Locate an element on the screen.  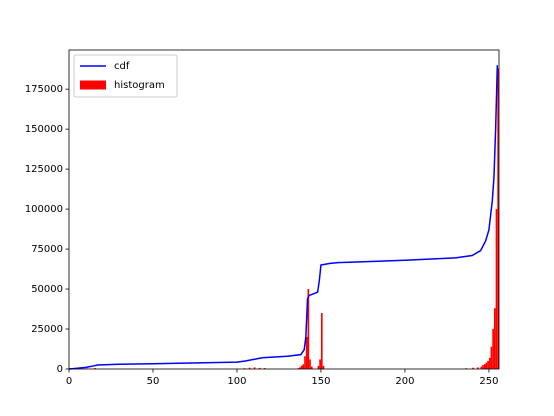
x-tick-label: 250 is located at coordinates (488, 381).